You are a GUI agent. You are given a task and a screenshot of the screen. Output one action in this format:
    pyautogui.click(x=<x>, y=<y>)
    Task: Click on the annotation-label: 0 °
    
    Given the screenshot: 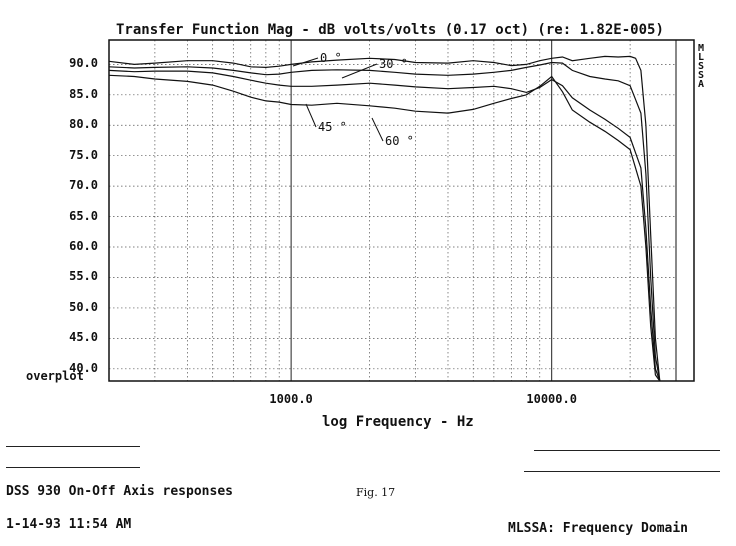 What is the action you would take?
    pyautogui.click(x=331, y=58)
    